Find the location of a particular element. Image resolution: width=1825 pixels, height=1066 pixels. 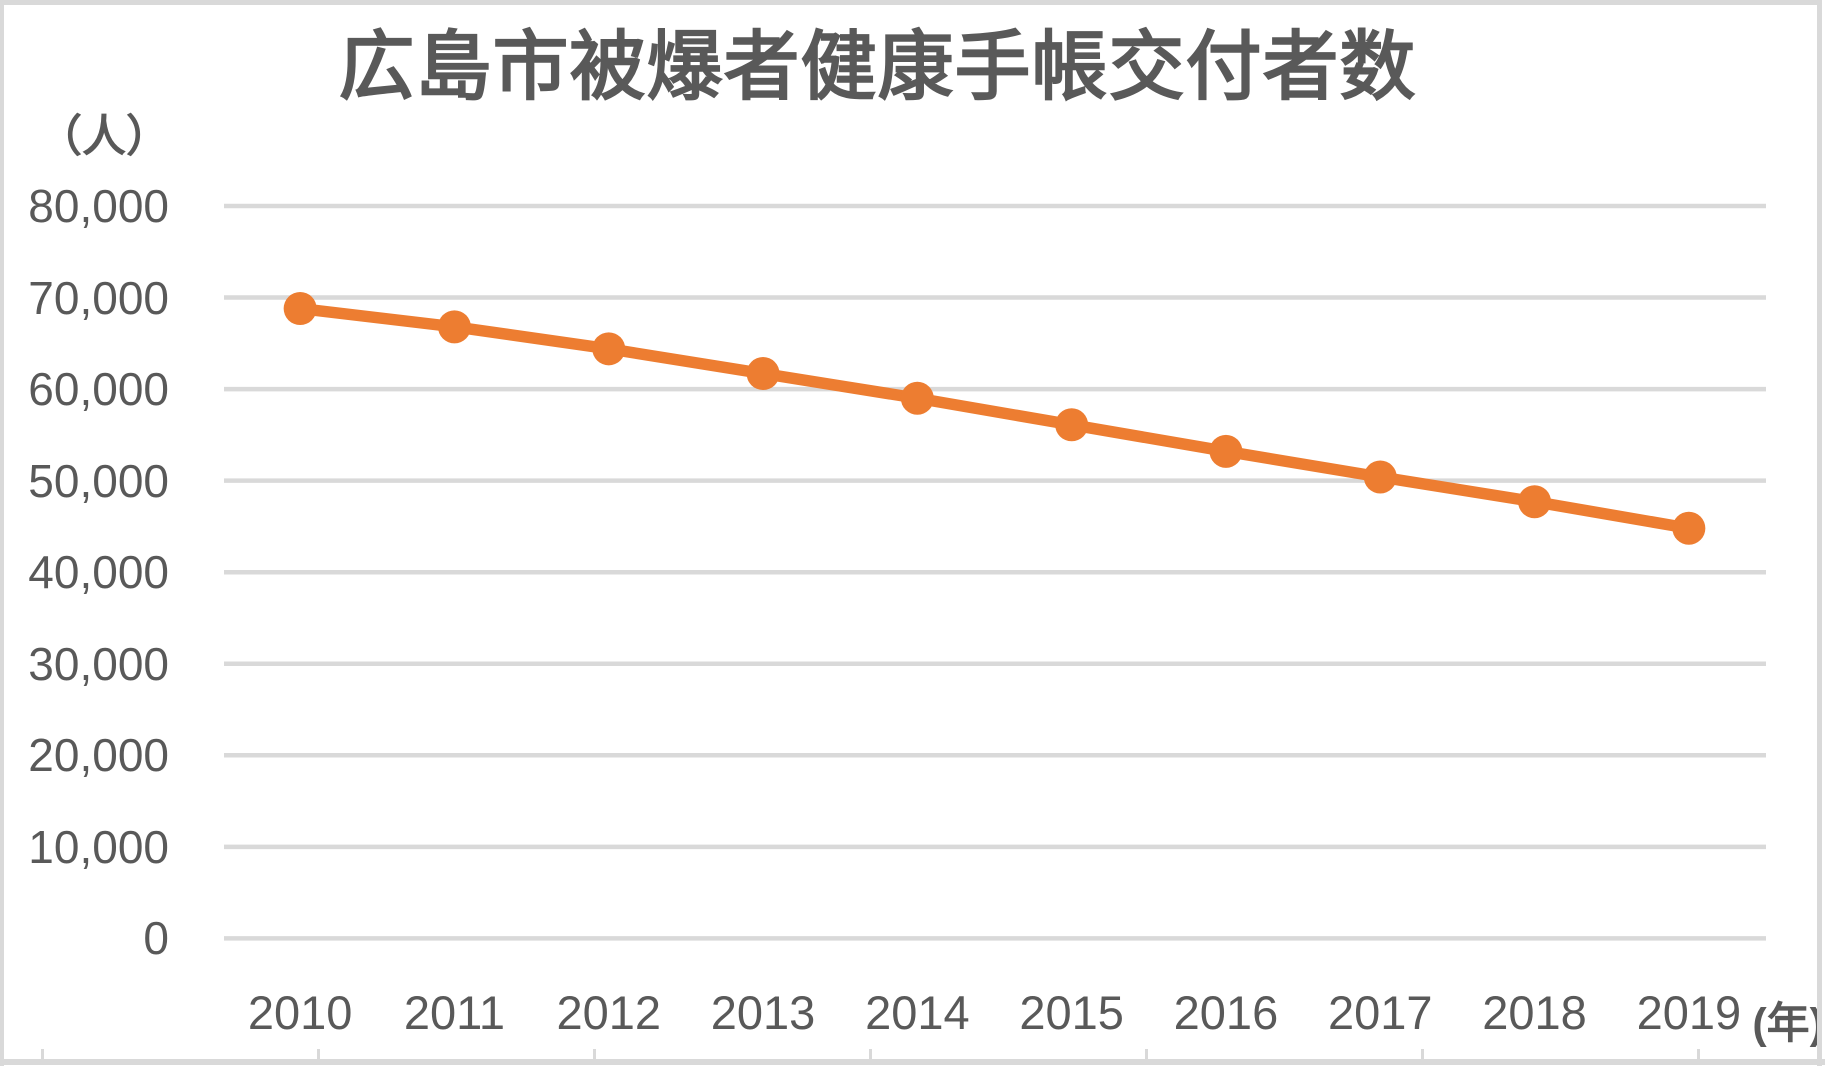

x-tick-label: 2010 is located at coordinates (300, 1012).